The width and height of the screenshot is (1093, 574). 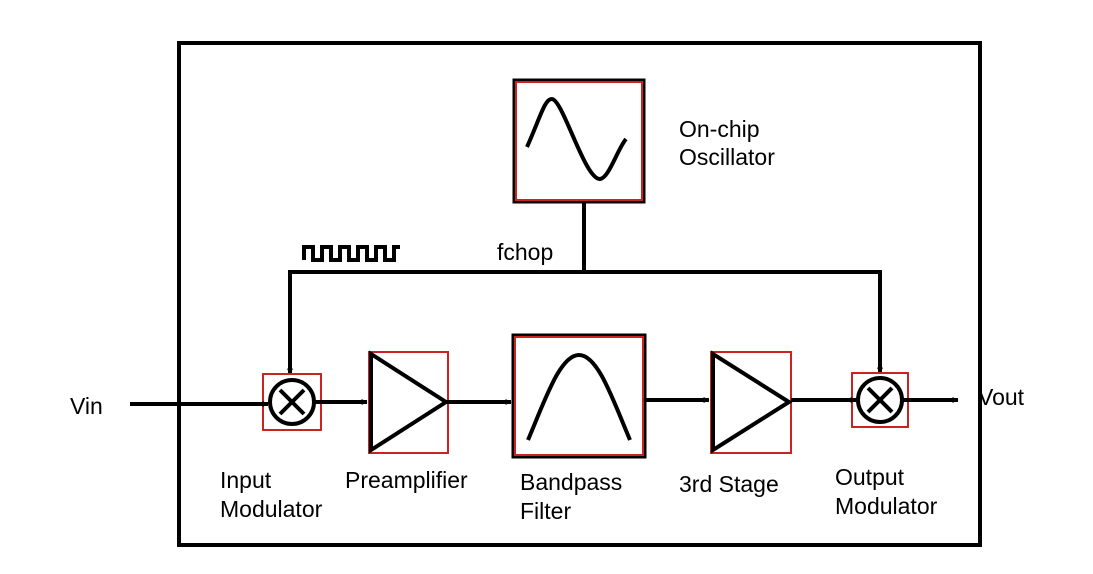 I want to click on output-modulator-label-line2: Modulator, so click(x=886, y=506).